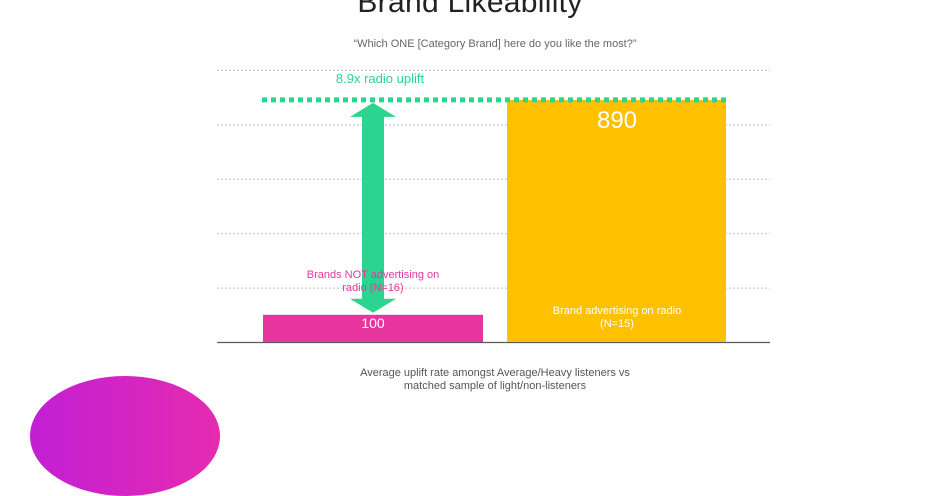  I want to click on chart-title: Brand Likeability, so click(470, 9).